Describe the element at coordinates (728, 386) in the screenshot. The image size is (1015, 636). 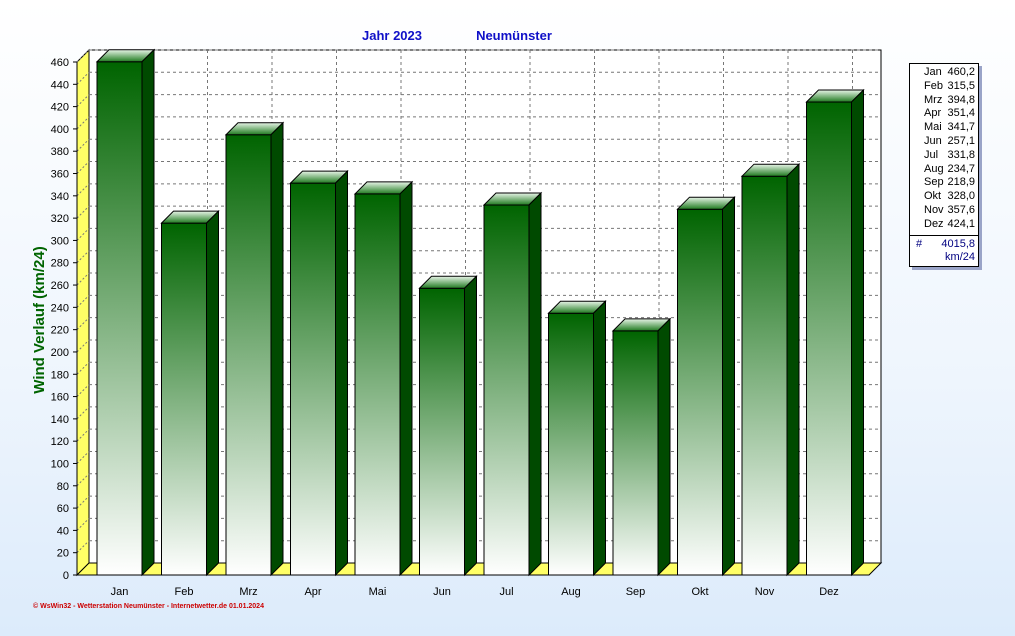
I see `bar-side-okt` at that location.